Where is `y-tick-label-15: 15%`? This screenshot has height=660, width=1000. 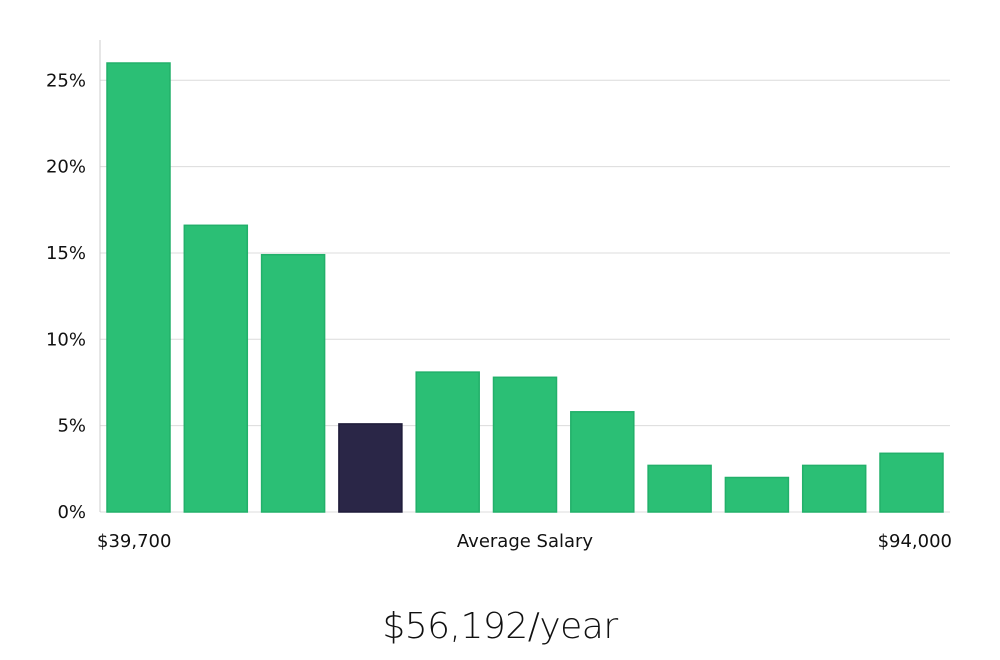
y-tick-label-15: 15% is located at coordinates (66, 253).